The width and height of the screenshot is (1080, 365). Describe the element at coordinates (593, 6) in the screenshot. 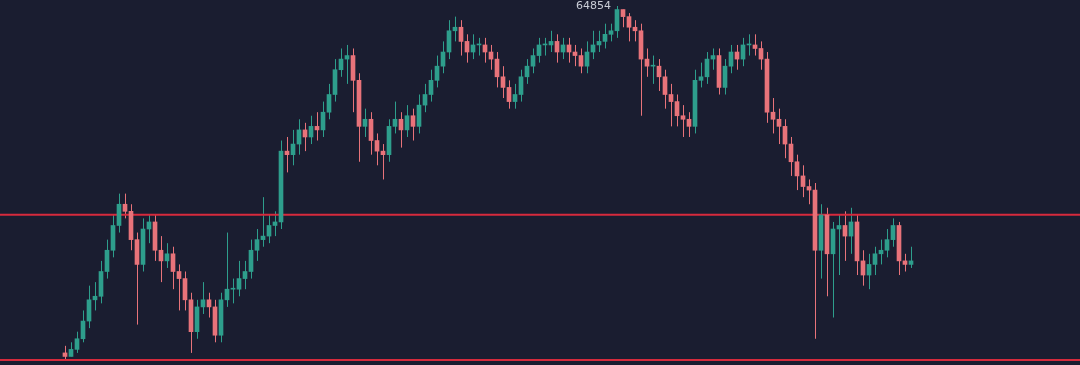

I see `annotation: 64854` at that location.